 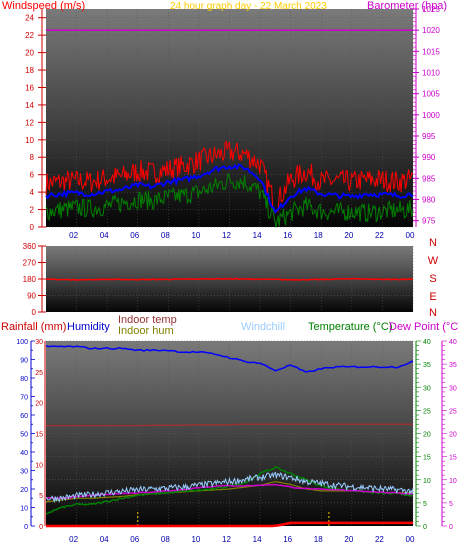 What do you see at coordinates (242, 235) in the screenshot?
I see `wind-x-axis: 02 04 06 08 10 12 14 16 18 20 22 00` at bounding box center [242, 235].